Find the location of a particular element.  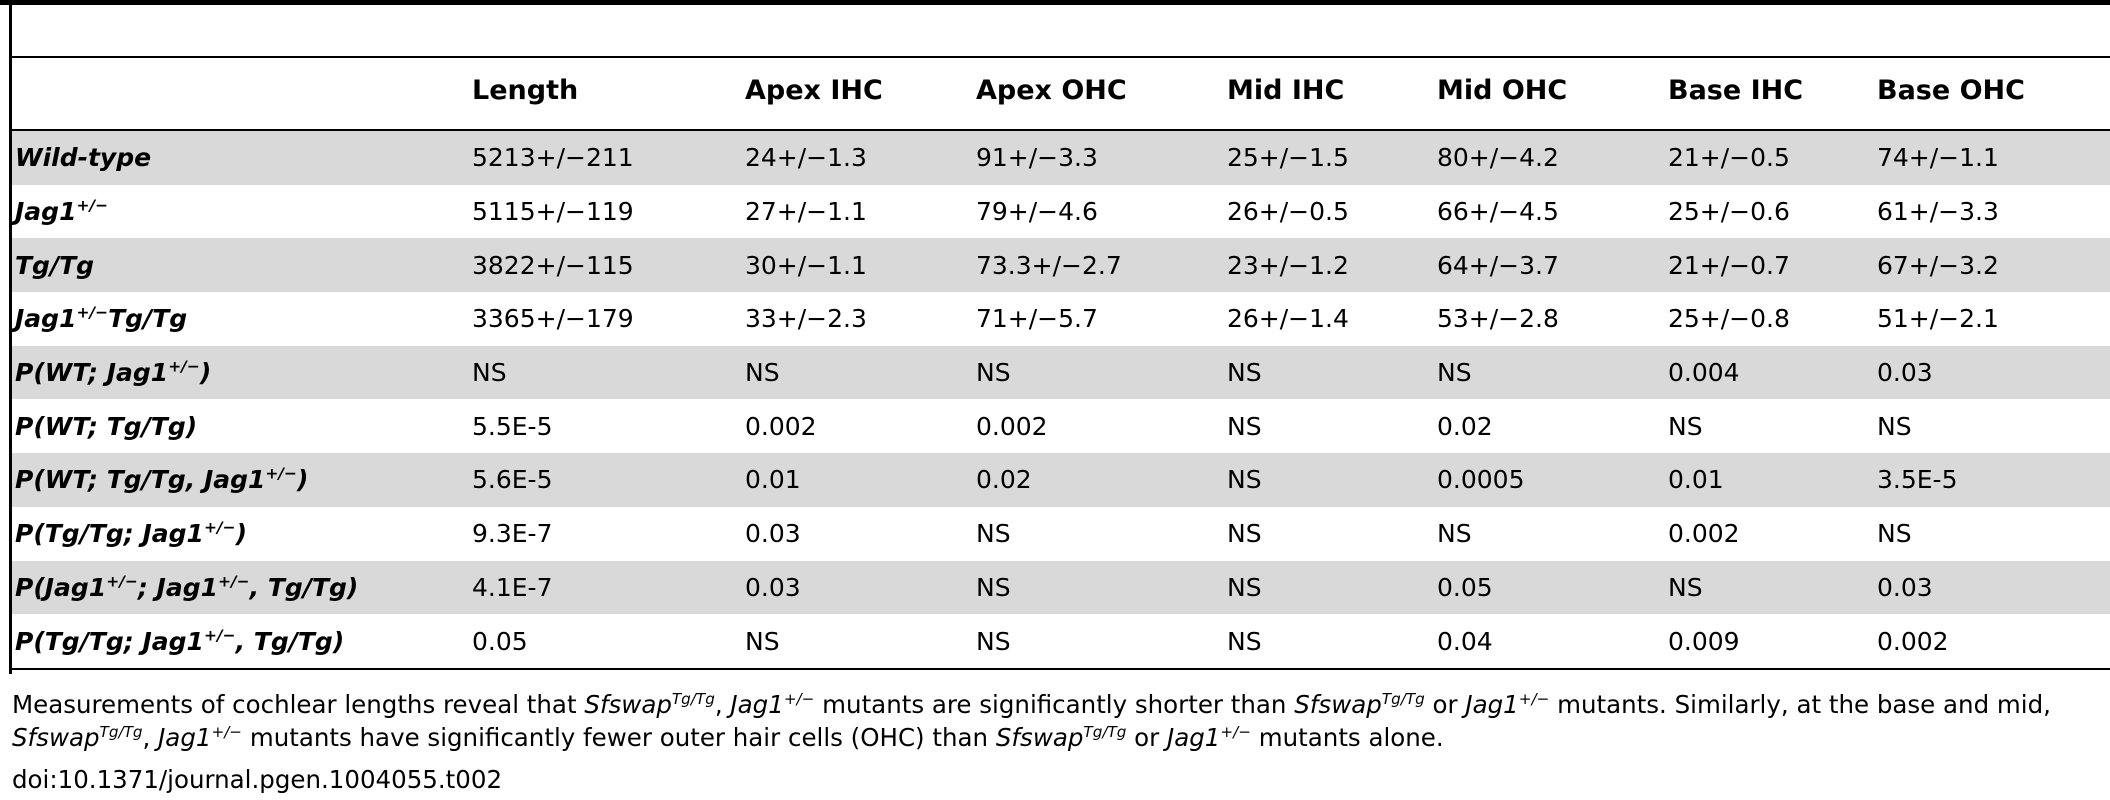

footnote-text: mutants alone. is located at coordinates (1347, 737).